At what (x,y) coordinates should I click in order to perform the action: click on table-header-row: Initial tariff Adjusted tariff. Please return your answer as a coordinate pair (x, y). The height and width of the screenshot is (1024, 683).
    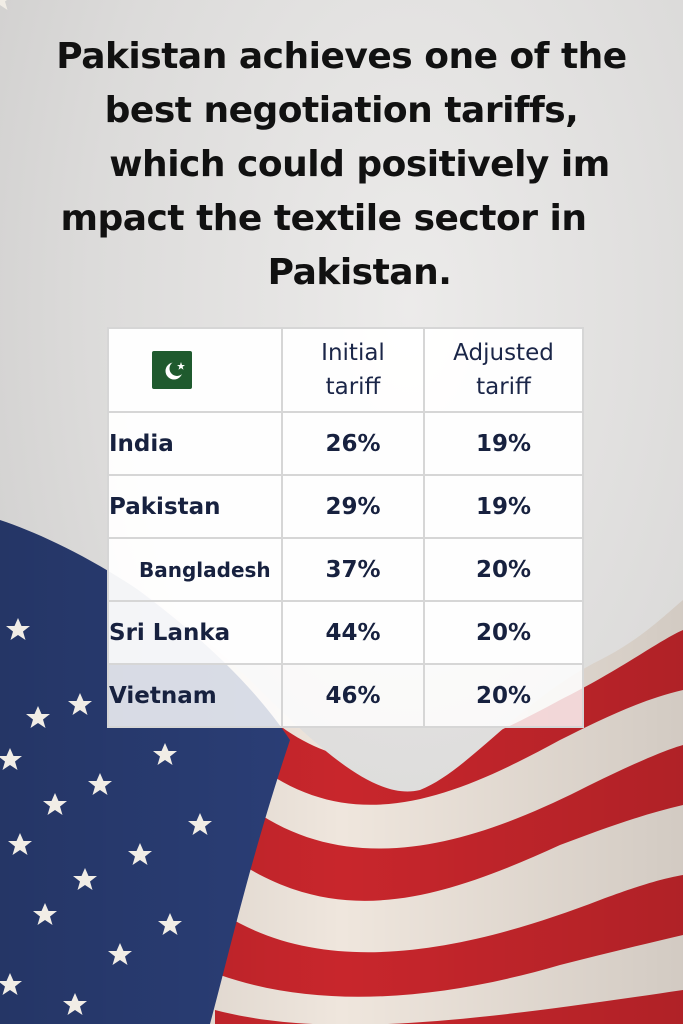
    Looking at the image, I should click on (345, 370).